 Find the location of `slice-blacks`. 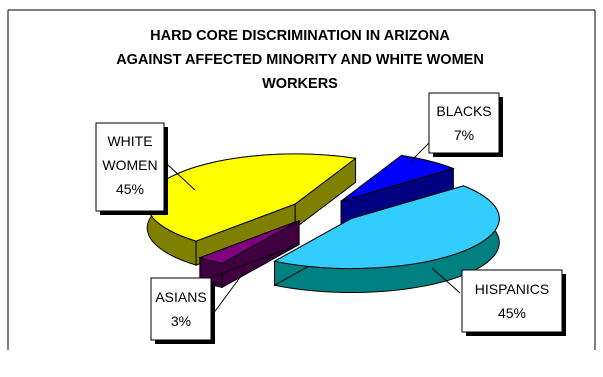

slice-blacks is located at coordinates (397, 190).